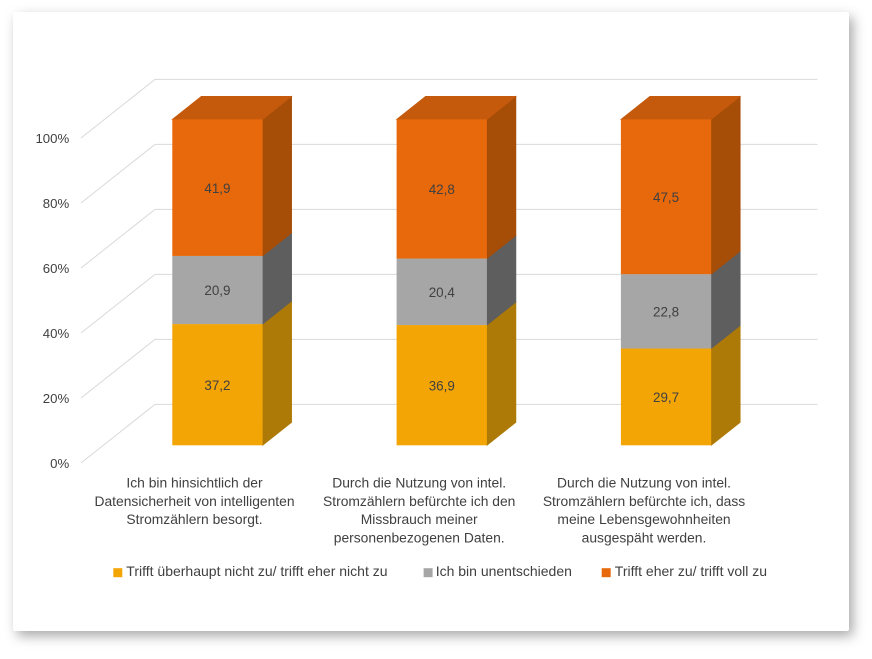 The width and height of the screenshot is (872, 659). I want to click on svg-text: Stromzählern befürchte ich den, so click(419, 501).